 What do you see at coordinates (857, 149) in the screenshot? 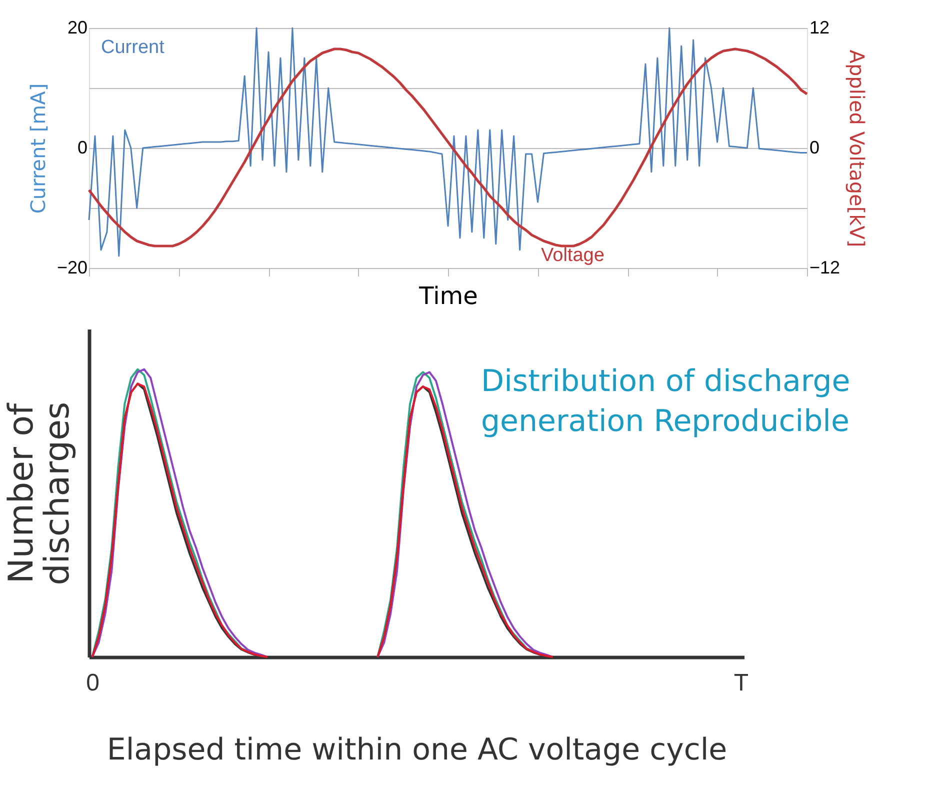
I see `y2-axis-title: Applied Voltage[kV]` at bounding box center [857, 149].